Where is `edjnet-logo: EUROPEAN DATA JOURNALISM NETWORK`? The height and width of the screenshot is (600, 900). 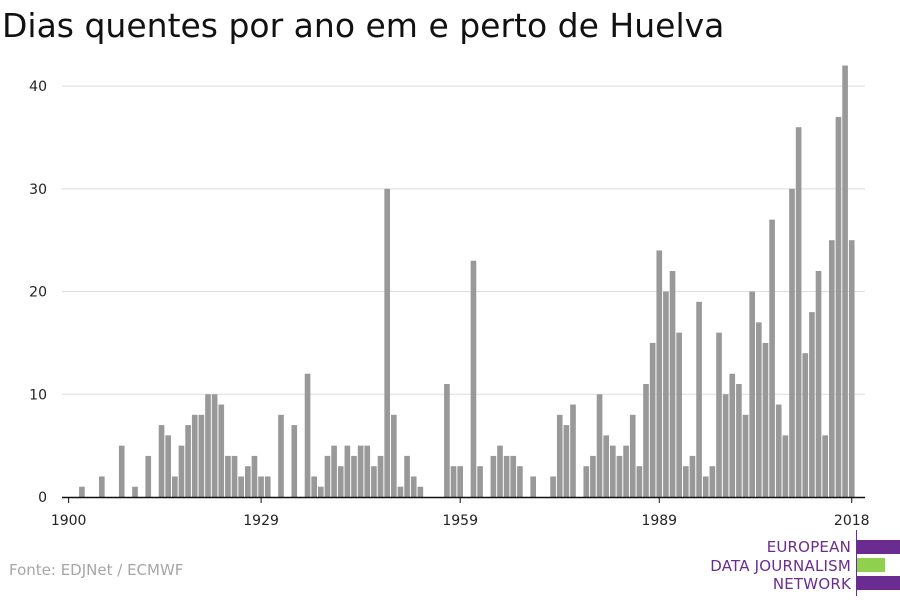 edjnet-logo: EUROPEAN DATA JOURNALISM NETWORK is located at coordinates (800, 563).